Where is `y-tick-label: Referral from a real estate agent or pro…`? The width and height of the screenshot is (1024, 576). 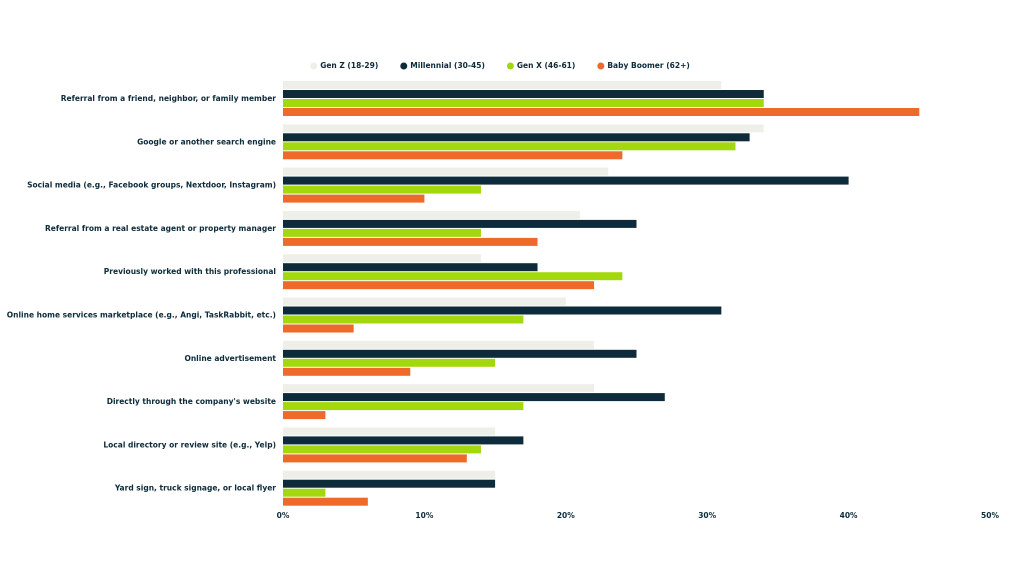 y-tick-label: Referral from a real estate agent or pro… is located at coordinates (160, 228).